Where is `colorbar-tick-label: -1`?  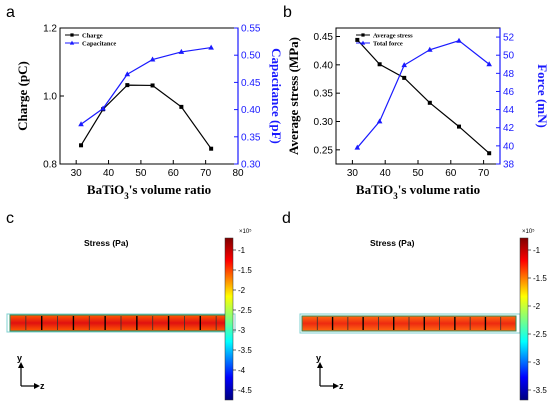 colorbar-tick-label: -1 is located at coordinates (537, 250).